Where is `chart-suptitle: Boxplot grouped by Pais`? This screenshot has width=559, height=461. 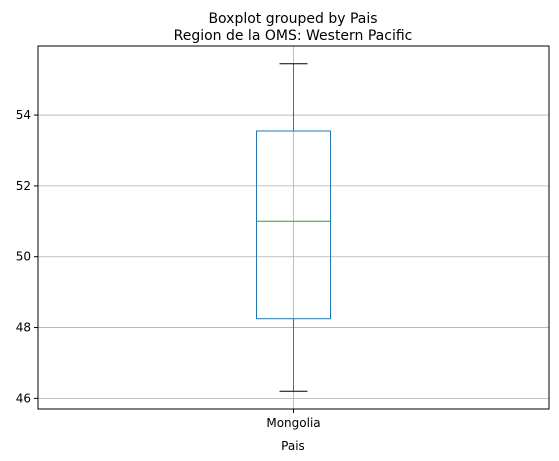
chart-suptitle: Boxplot grouped by Pais is located at coordinates (292, 19).